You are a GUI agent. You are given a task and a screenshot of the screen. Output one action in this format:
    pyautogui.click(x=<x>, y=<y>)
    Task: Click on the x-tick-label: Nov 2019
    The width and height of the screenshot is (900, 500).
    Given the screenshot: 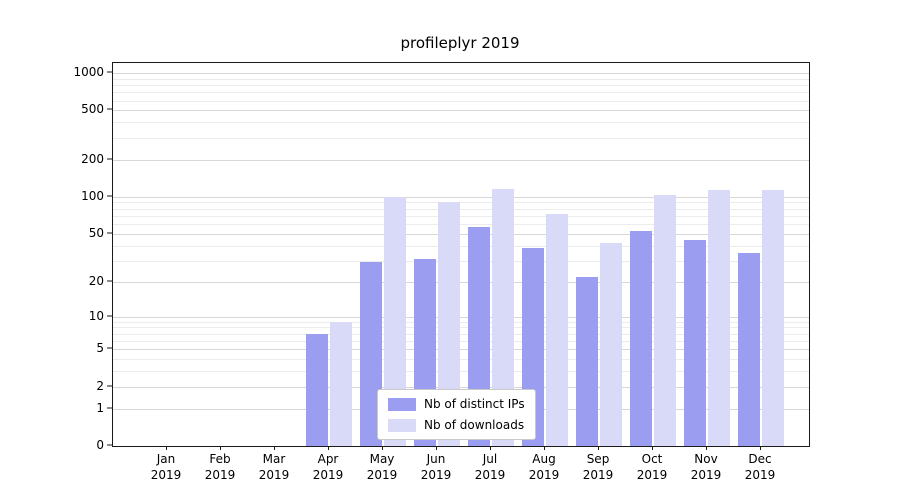 What is the action you would take?
    pyautogui.click(x=706, y=467)
    